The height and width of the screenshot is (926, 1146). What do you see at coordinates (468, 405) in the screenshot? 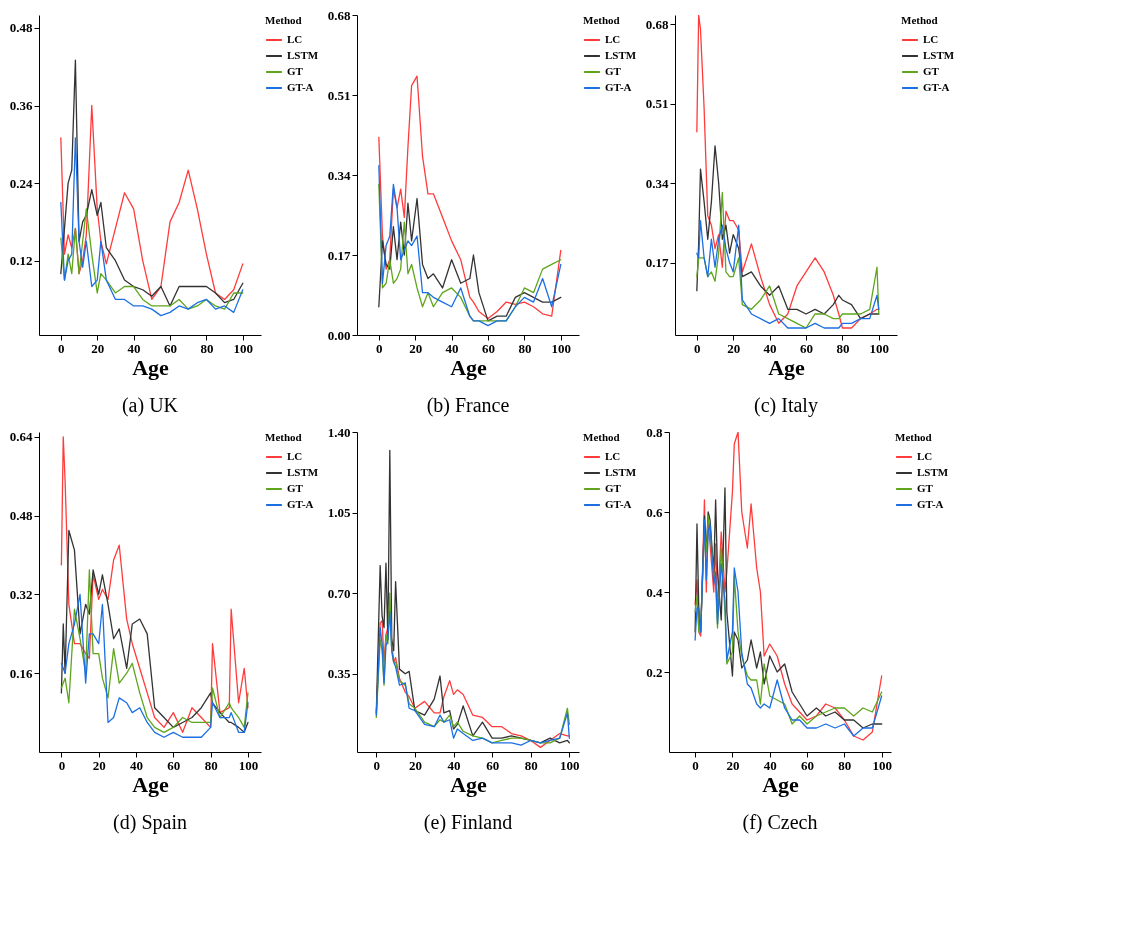
I see `text: (b) France` at bounding box center [468, 405].